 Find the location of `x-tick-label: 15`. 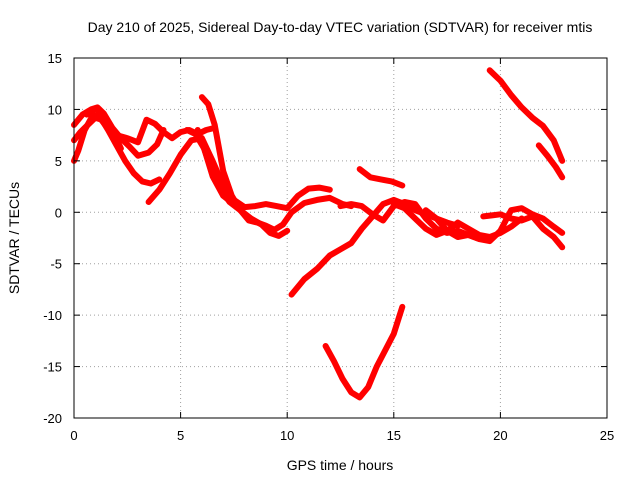

x-tick-label: 15 is located at coordinates (394, 435).